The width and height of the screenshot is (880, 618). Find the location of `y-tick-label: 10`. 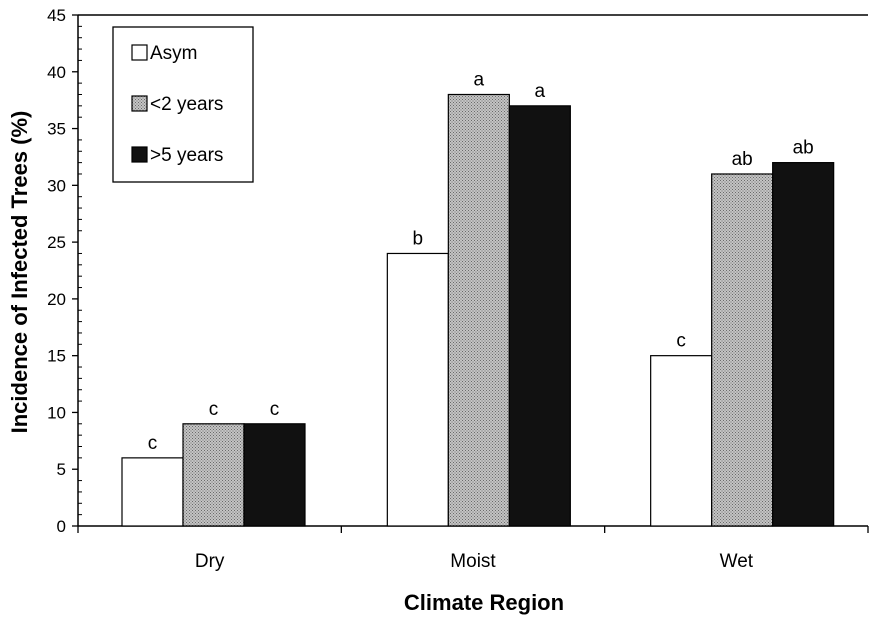

y-tick-label: 10 is located at coordinates (56, 412).